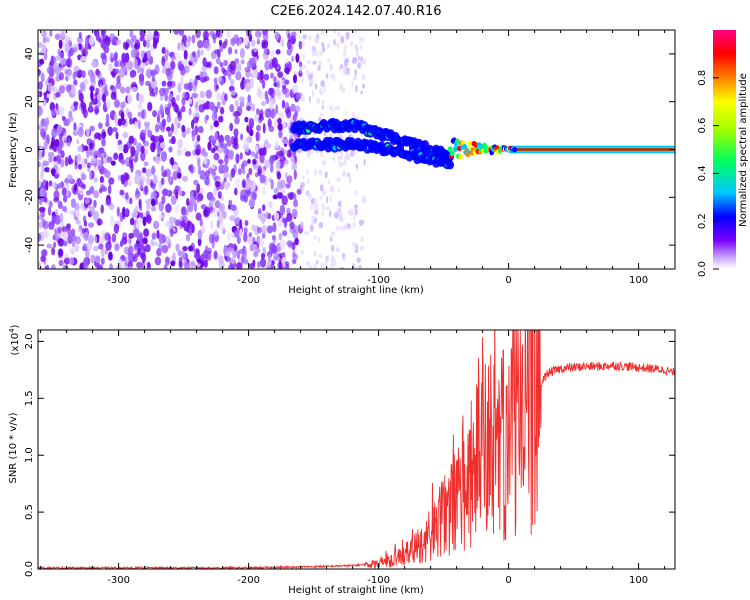 The width and height of the screenshot is (750, 600). What do you see at coordinates (724, 149) in the screenshot?
I see `colorbar-gradient` at bounding box center [724, 149].